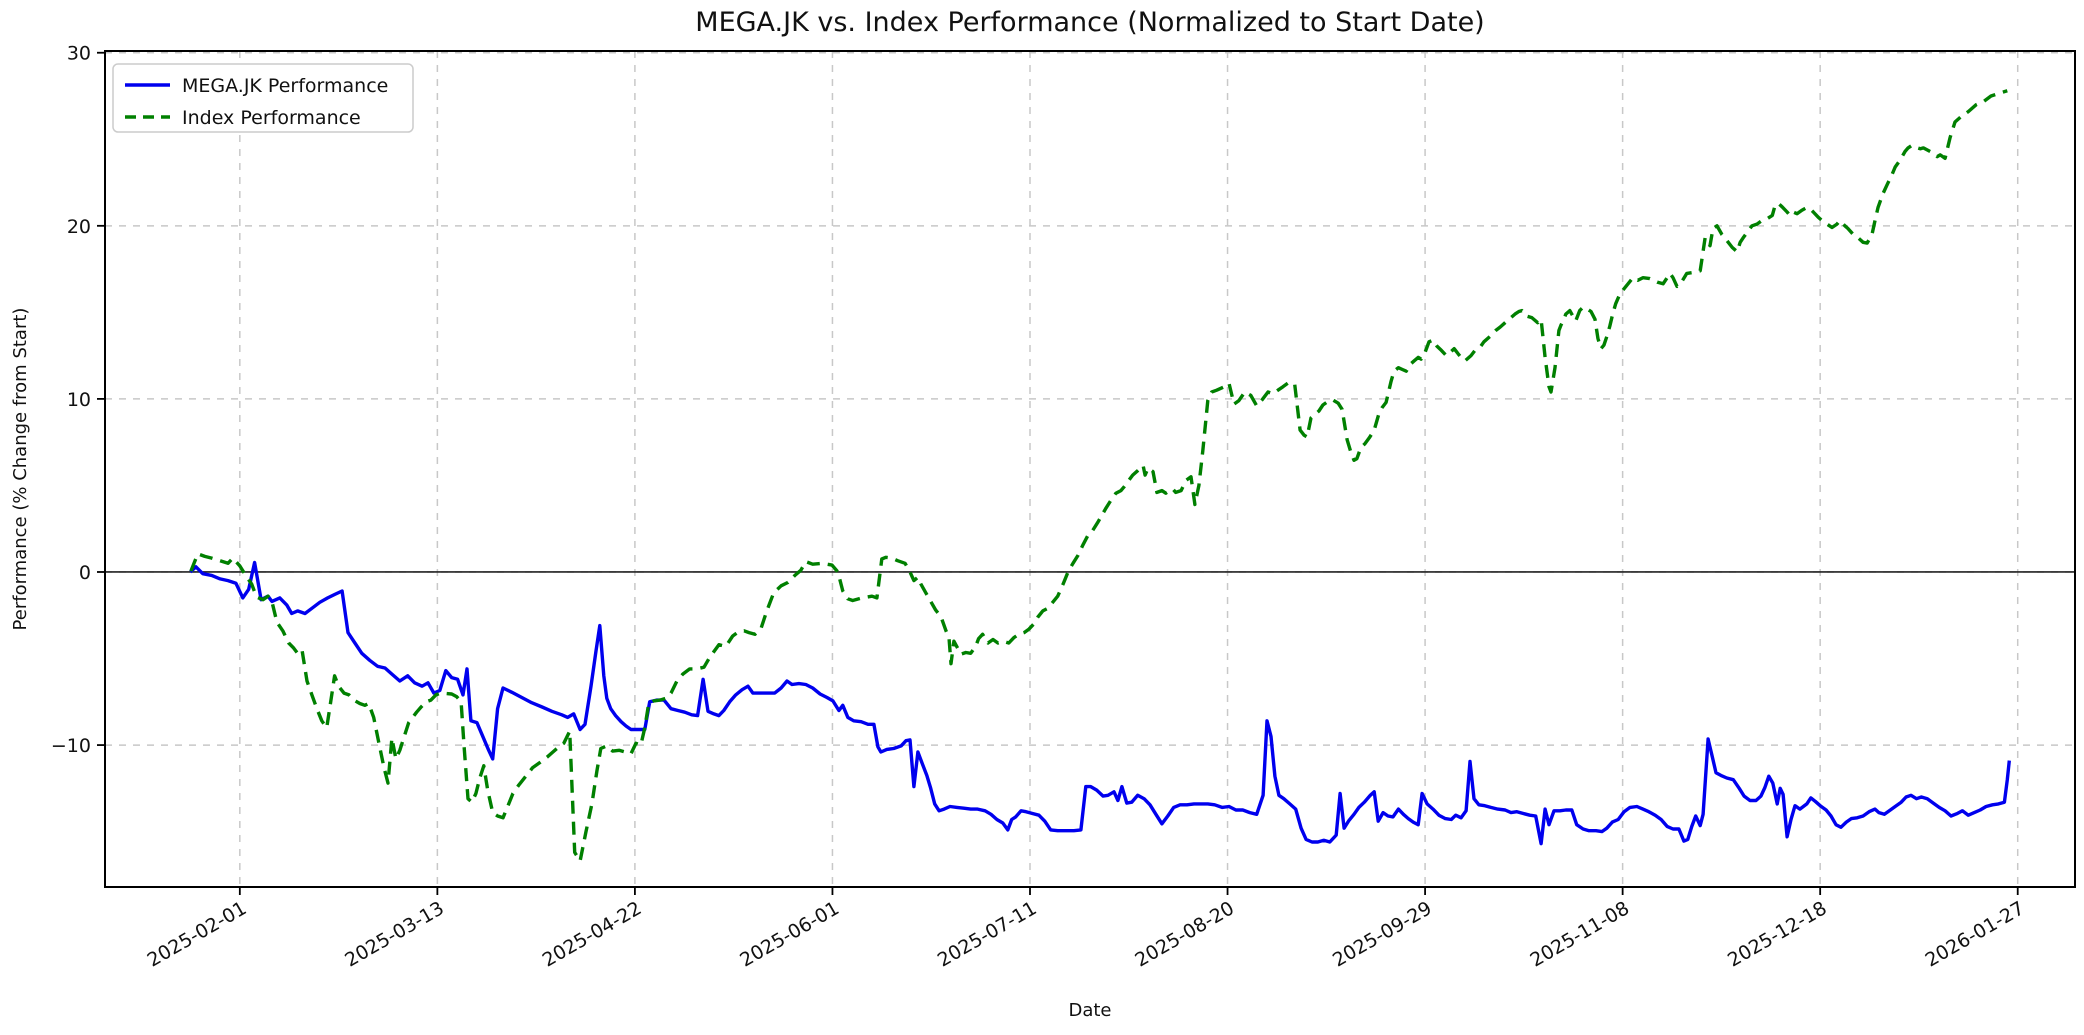 The width and height of the screenshot is (2084, 1035). Describe the element at coordinates (79, 400) in the screenshot. I see `y-tick-label: 10` at that location.